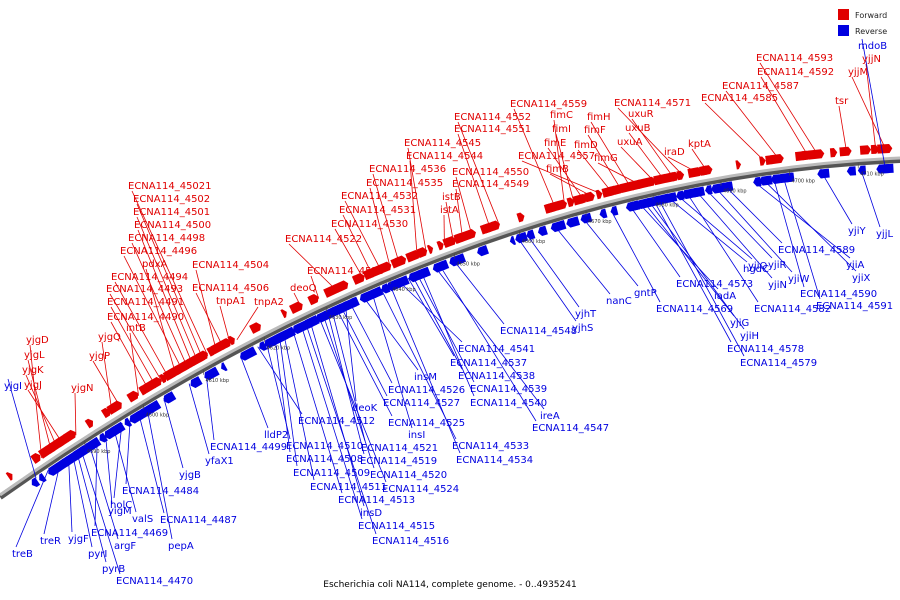 This screenshot has width=900, height=600. I want to click on reverse-gene-label: ECNA114_4510, so click(324, 446).